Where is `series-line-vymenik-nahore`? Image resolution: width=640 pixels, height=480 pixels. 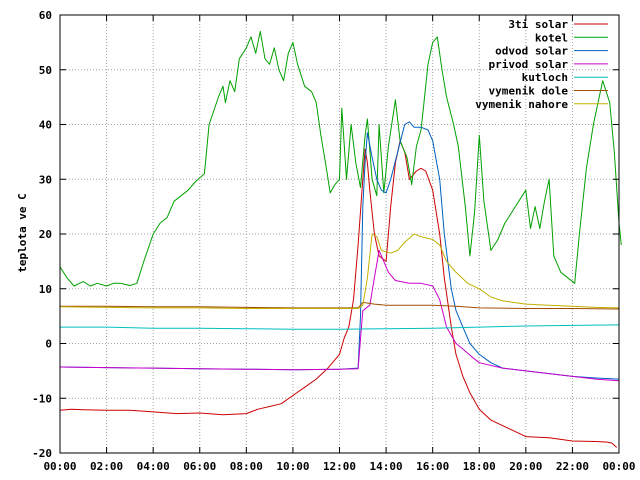 series-line-vymenik-nahore is located at coordinates (339, 271).